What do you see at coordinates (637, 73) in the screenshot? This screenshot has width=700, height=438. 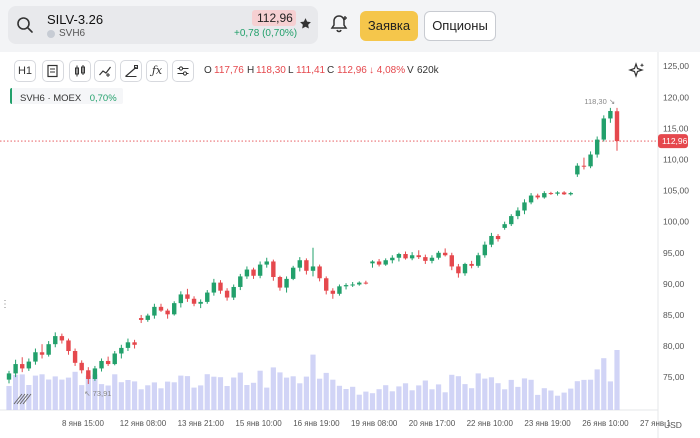 I see `ai-sparkle-icon` at bounding box center [637, 73].